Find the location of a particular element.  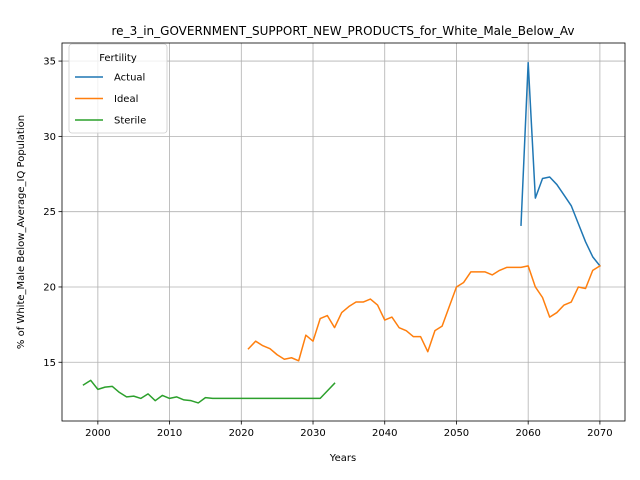

y-tick-label: 25 is located at coordinates (49, 212).